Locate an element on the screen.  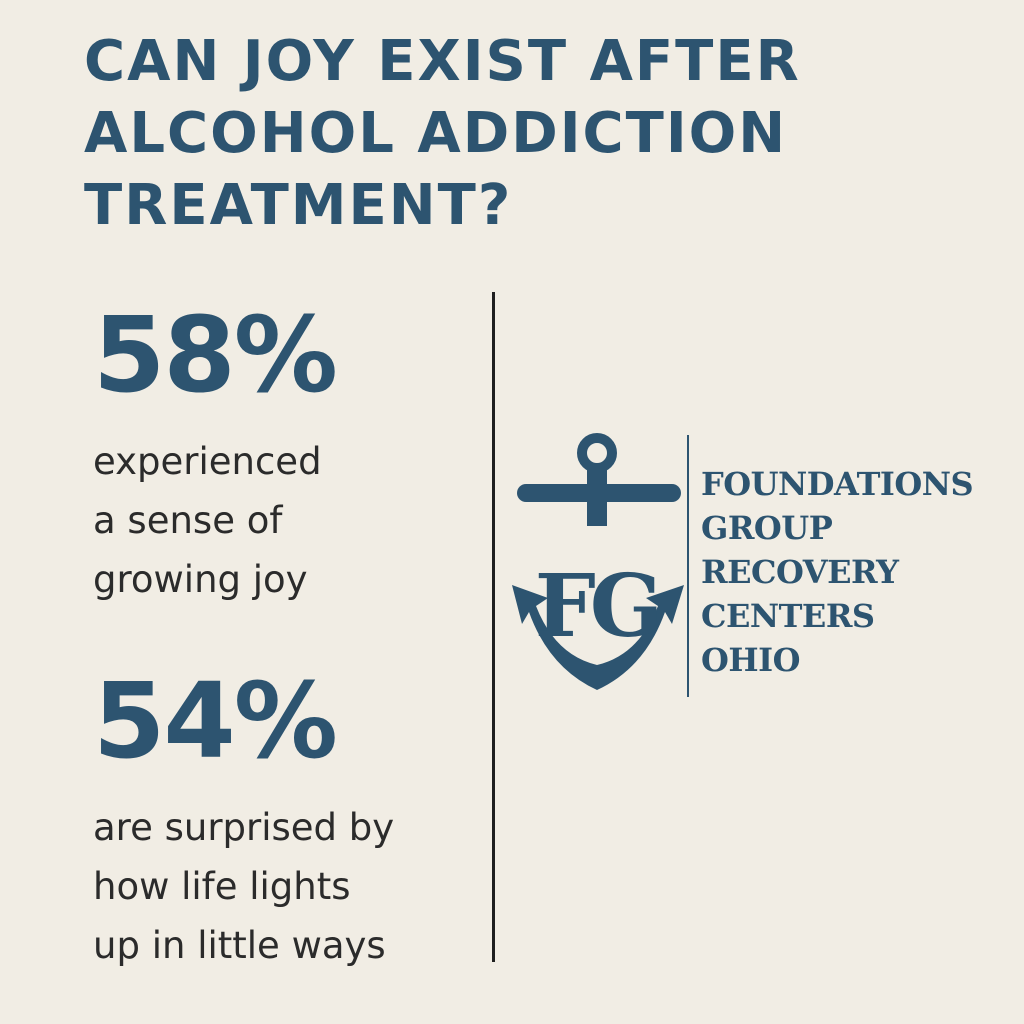
org-name-line: FOUNDATIONS is located at coordinates (837, 484).